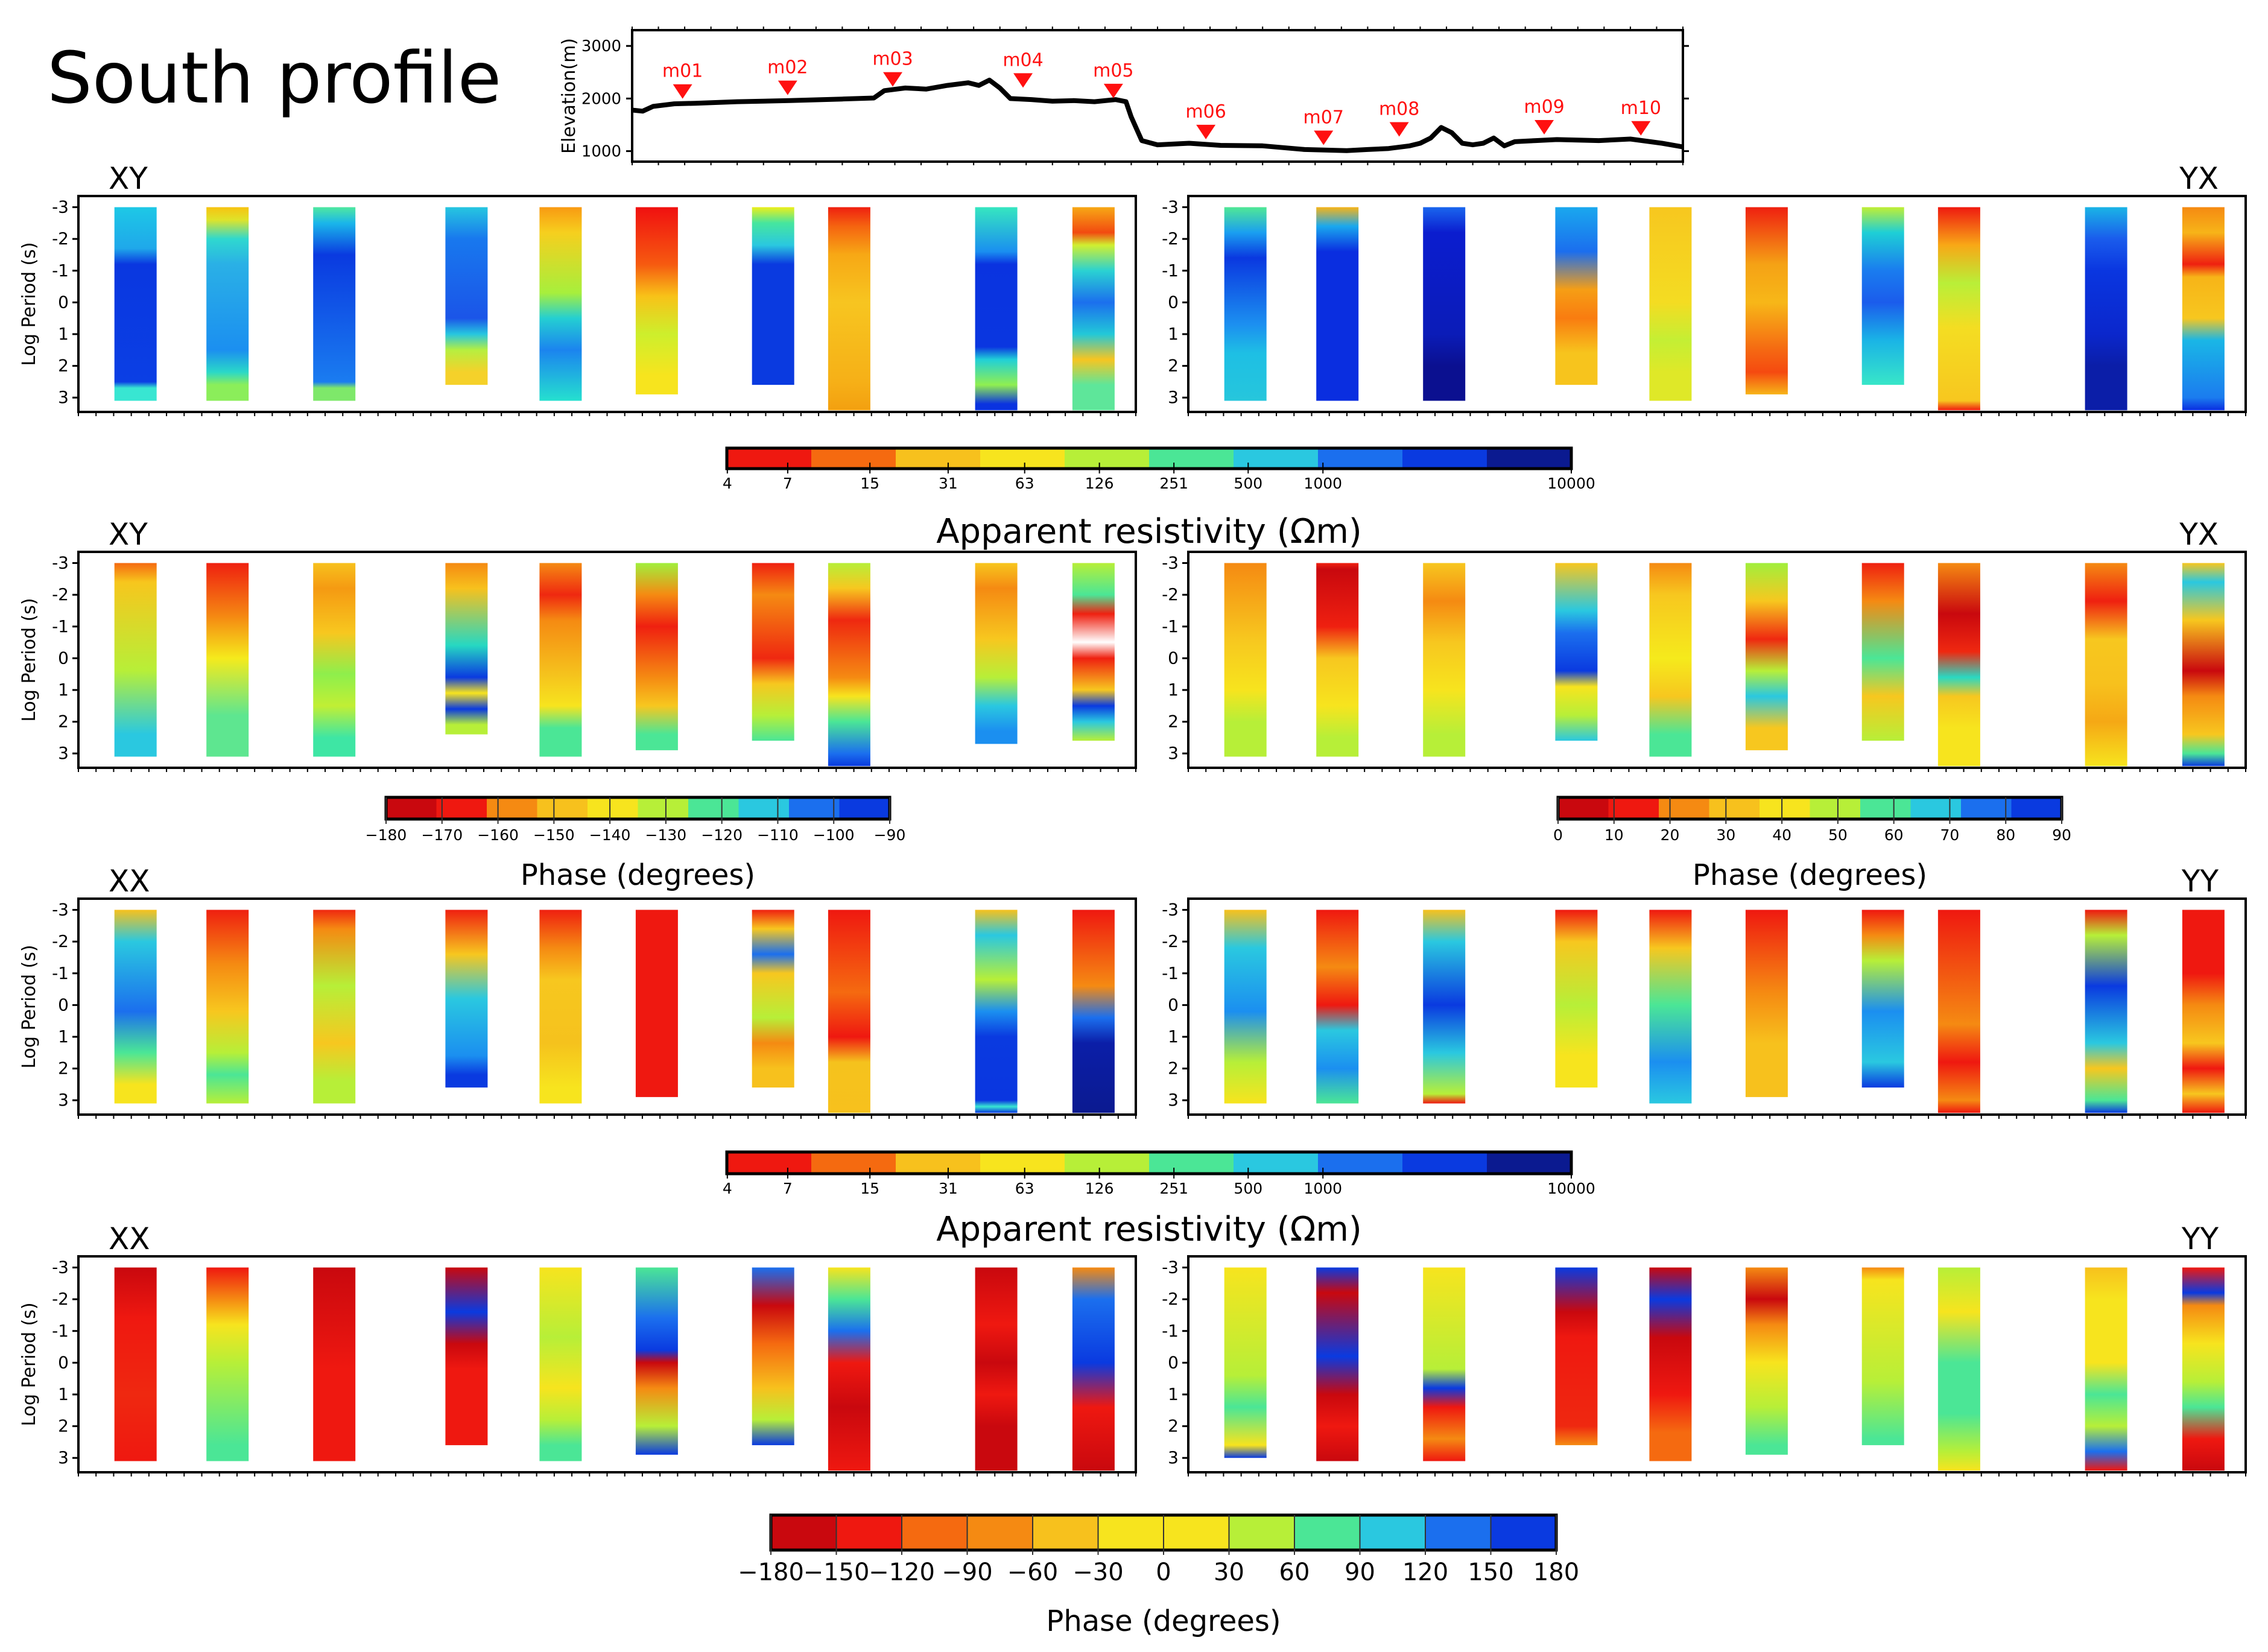 The width and height of the screenshot is (2268, 1652). I want to click on colorbar-tick-label: 30, so click(1725, 835).